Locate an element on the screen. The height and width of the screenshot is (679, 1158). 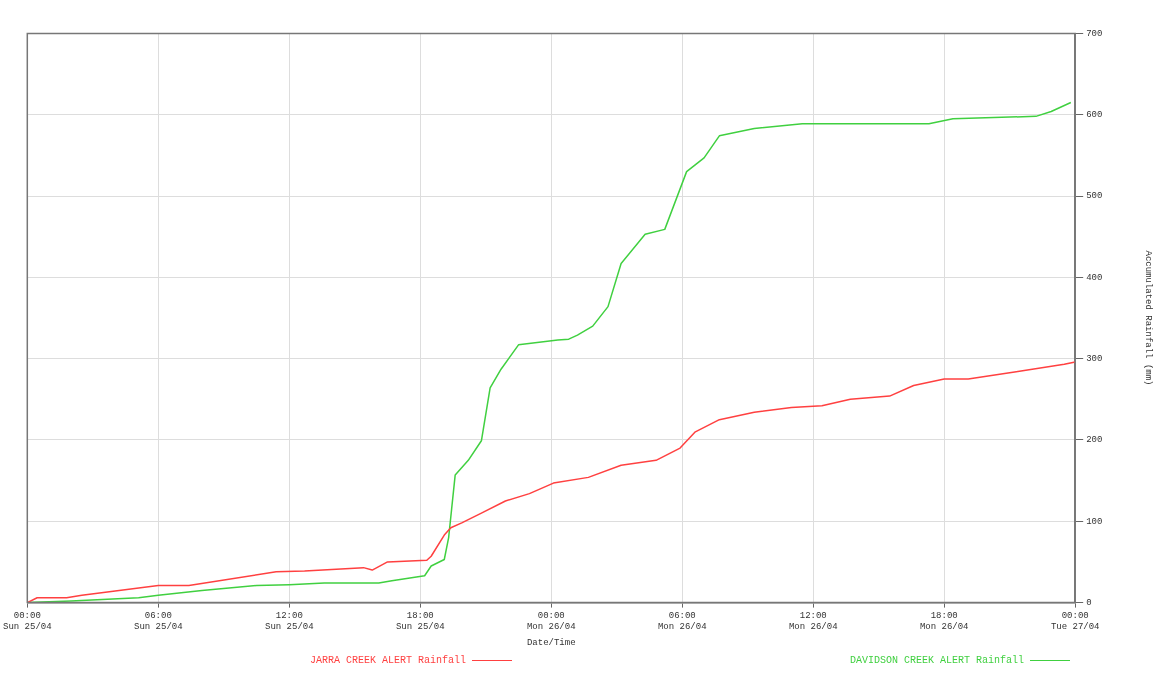
y-tick-label: 100 is located at coordinates (1094, 521).